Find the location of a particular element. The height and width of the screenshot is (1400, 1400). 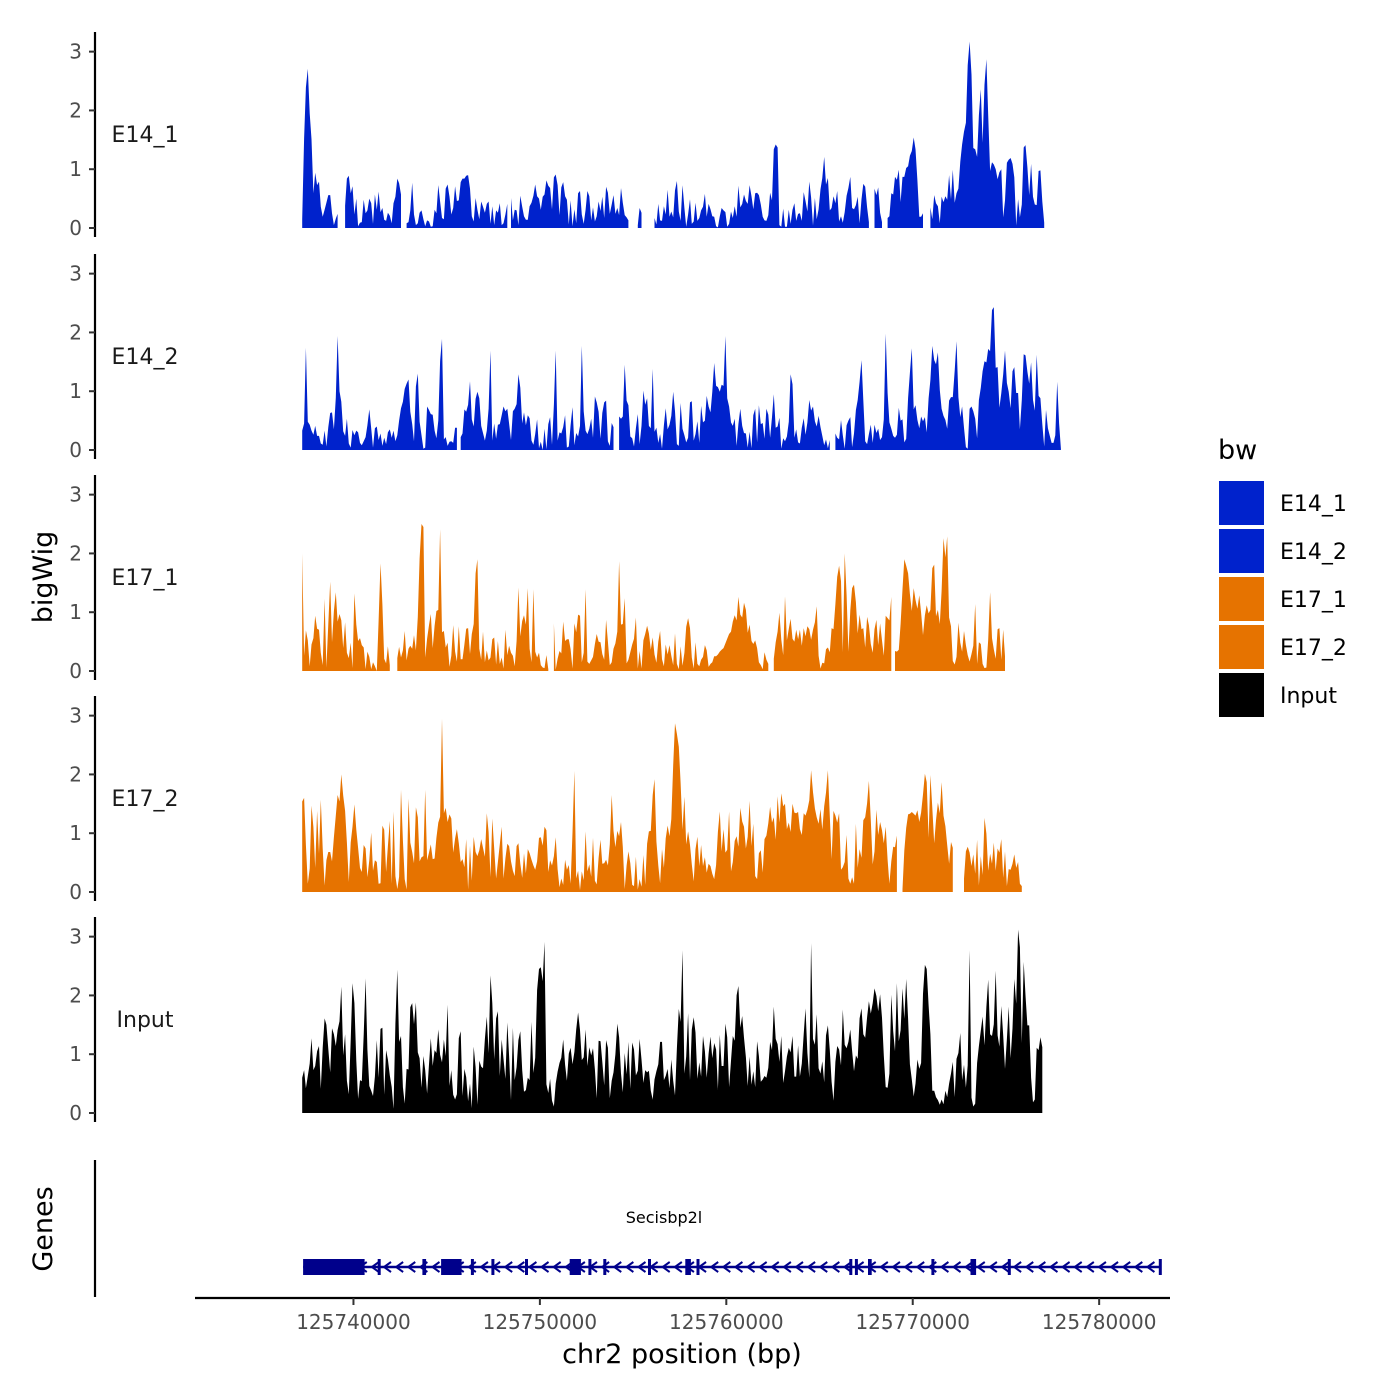

track-Input: 0 1 2 3 Input is located at coordinates (556, 1021).